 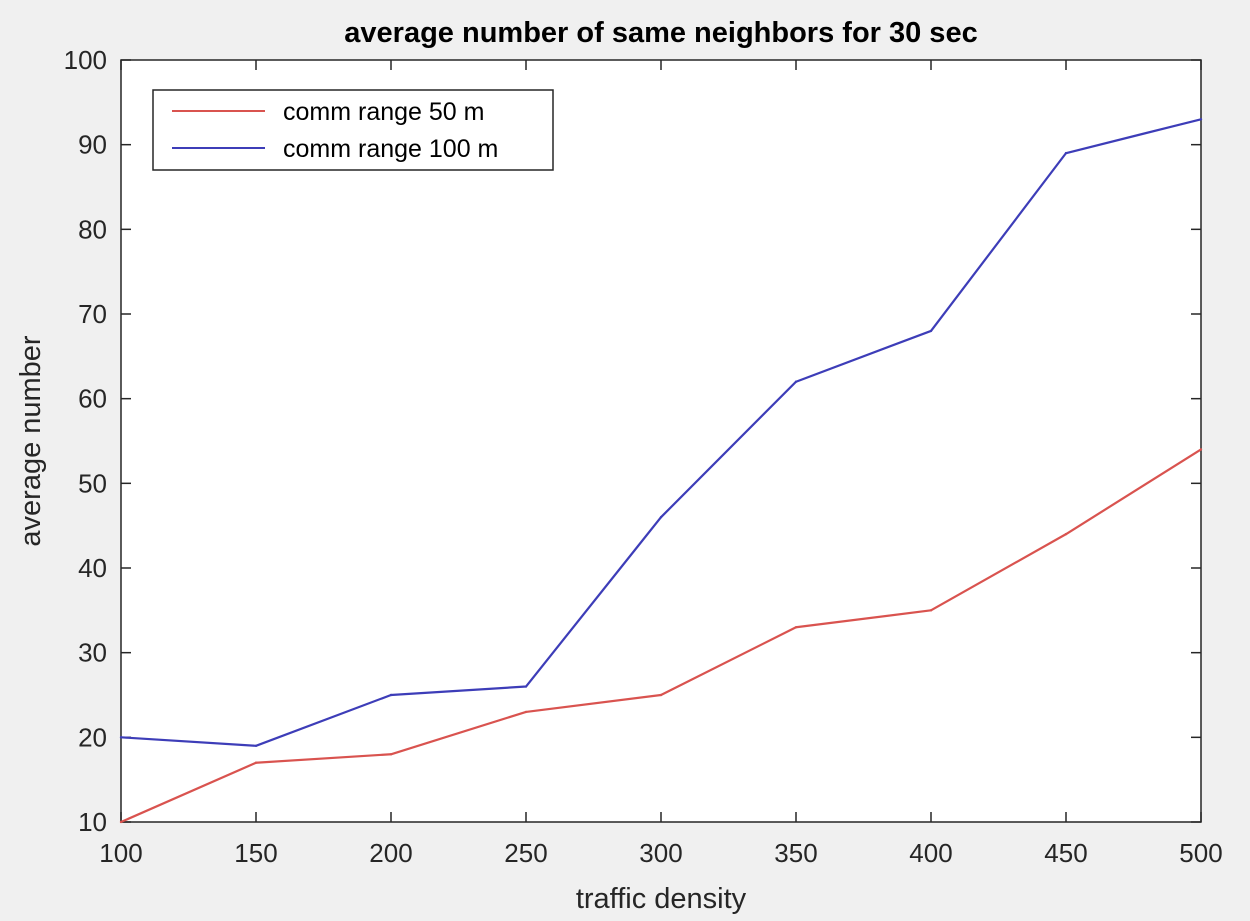 What do you see at coordinates (92, 653) in the screenshot?
I see `y-tick-label: 30` at bounding box center [92, 653].